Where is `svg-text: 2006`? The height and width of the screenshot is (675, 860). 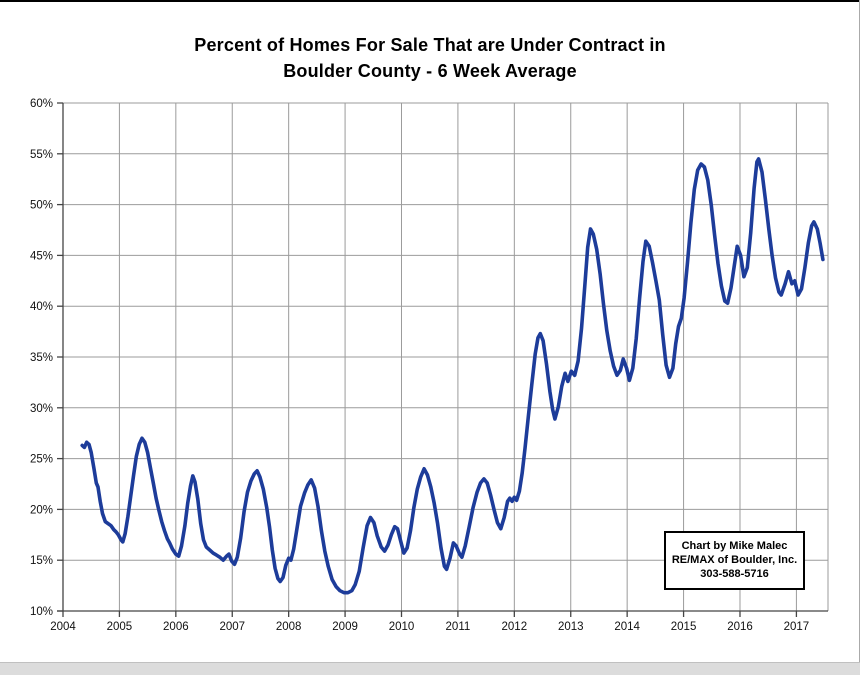
svg-text: 2006 is located at coordinates (176, 627).